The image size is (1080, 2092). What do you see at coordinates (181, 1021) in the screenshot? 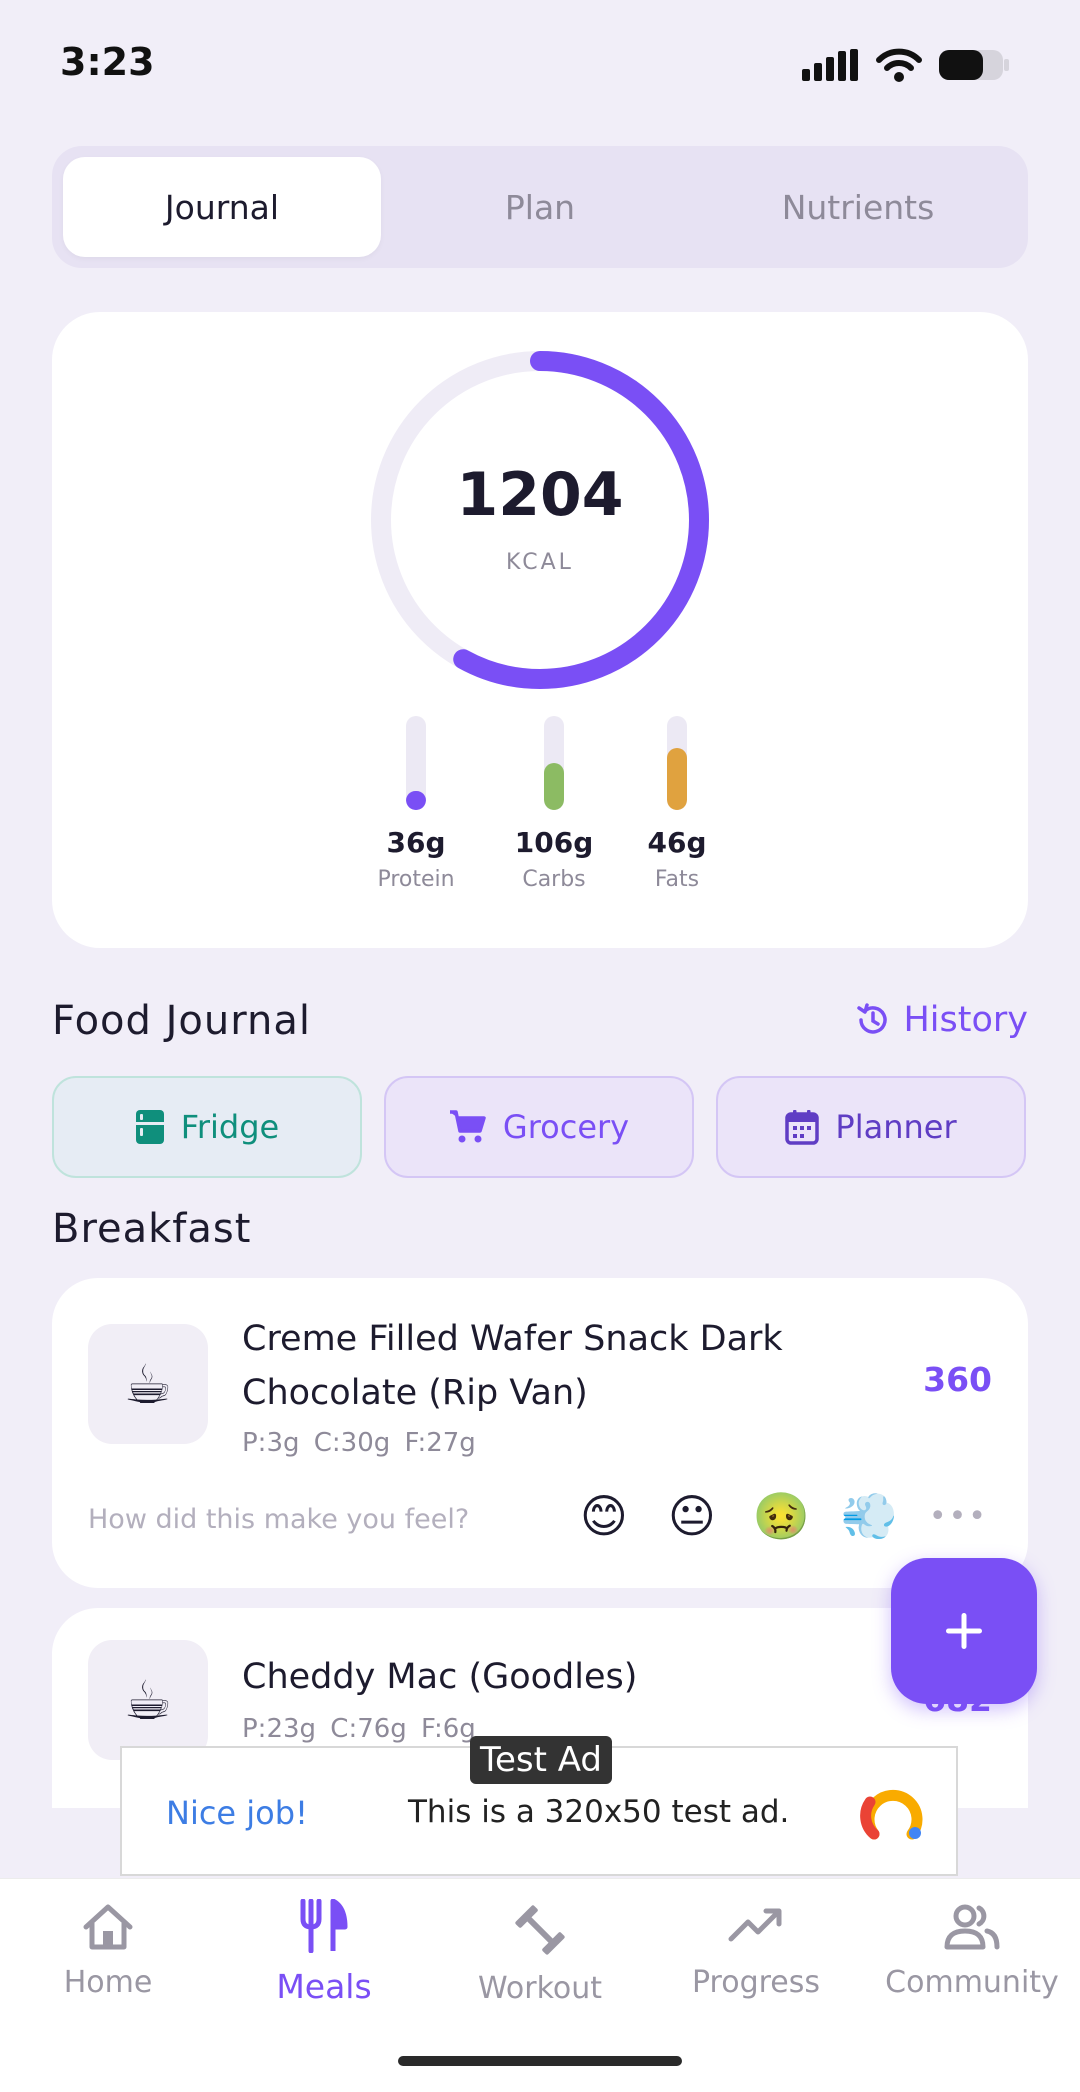
I see `food-journal-title: Food Journal` at bounding box center [181, 1021].